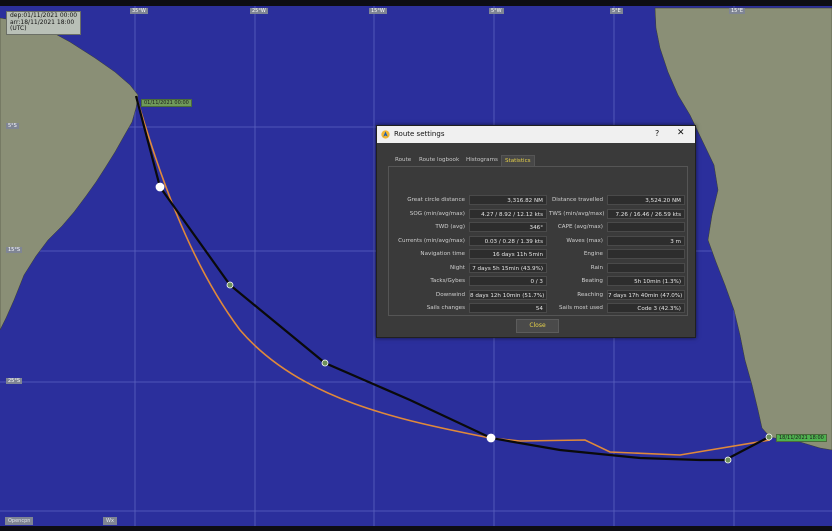 The height and width of the screenshot is (531, 832). What do you see at coordinates (596, 267) in the screenshot?
I see `stat-label: Rain` at bounding box center [596, 267].